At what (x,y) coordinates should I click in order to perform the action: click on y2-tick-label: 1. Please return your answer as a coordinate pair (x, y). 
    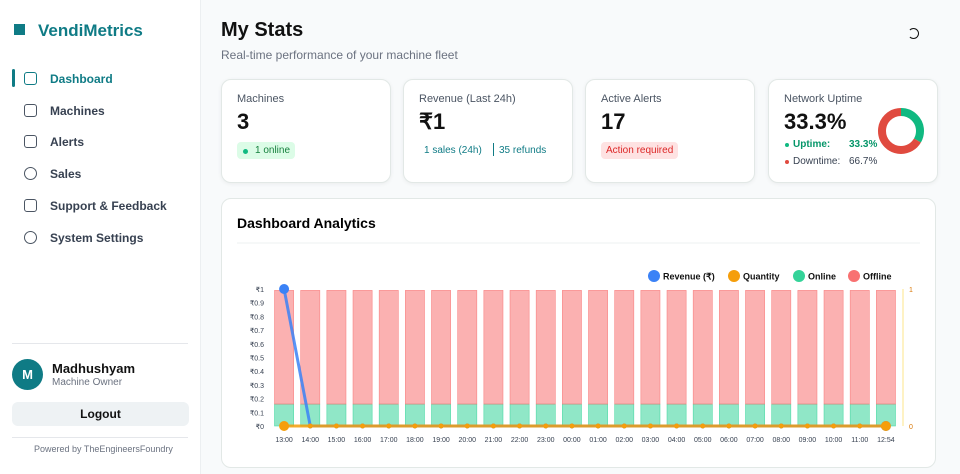
    Looking at the image, I should click on (911, 290).